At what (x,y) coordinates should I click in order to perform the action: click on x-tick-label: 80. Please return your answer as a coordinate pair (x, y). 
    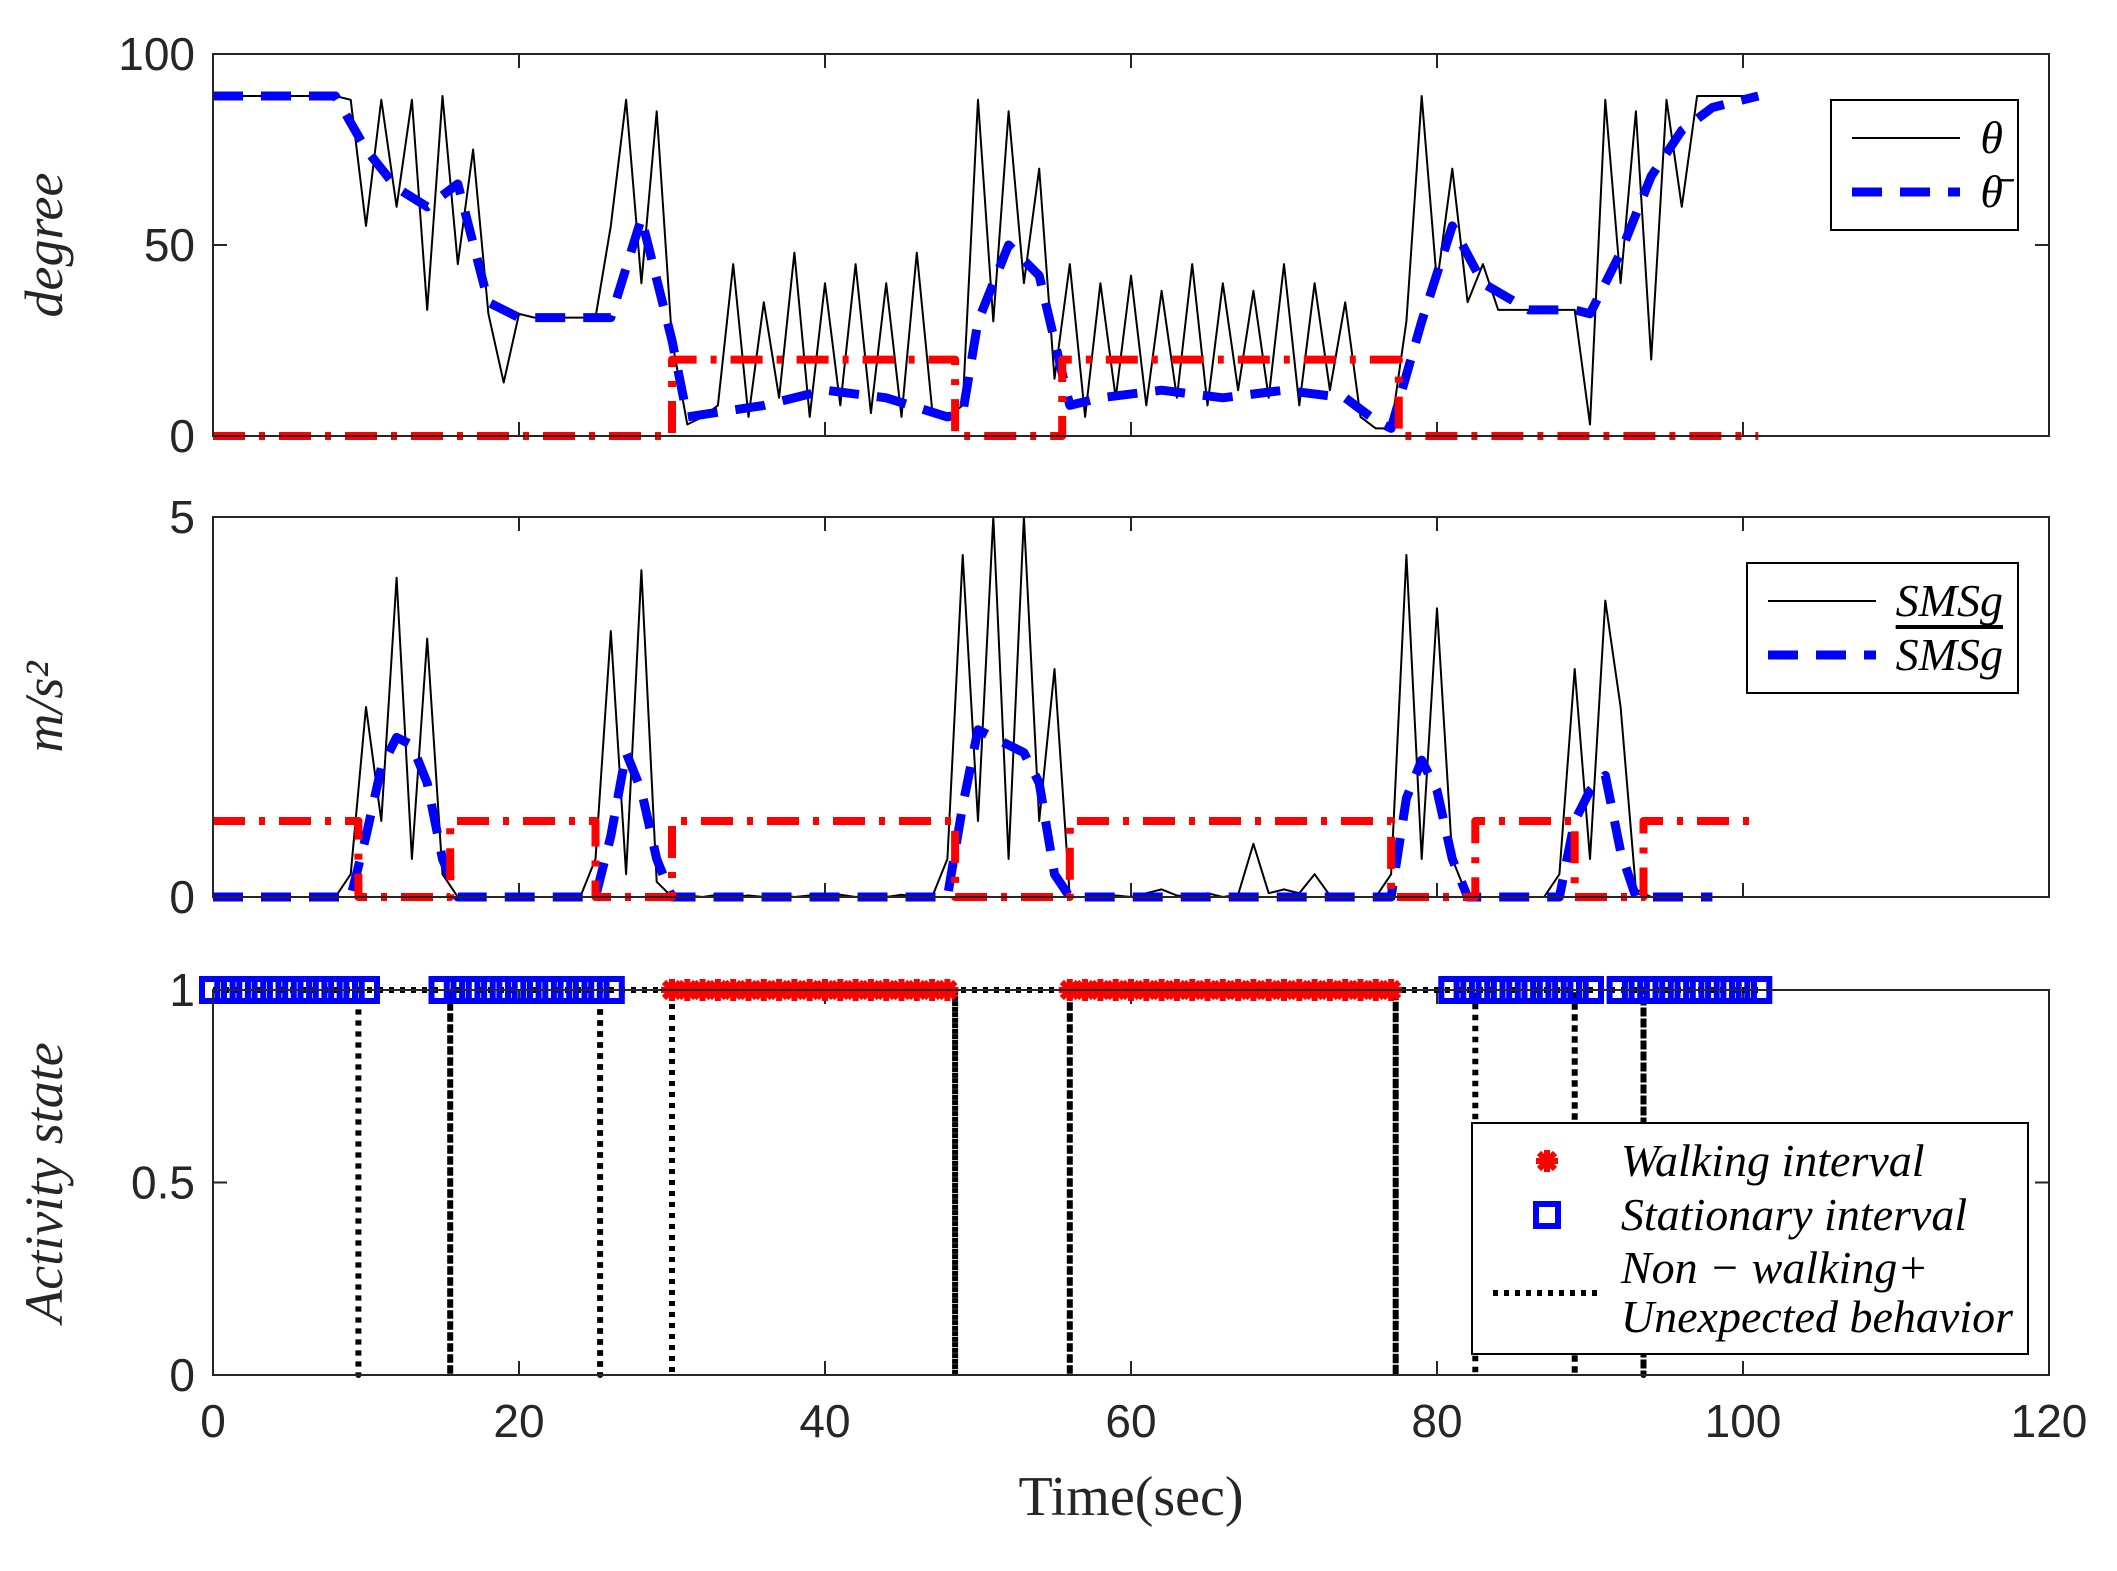
    Looking at the image, I should click on (1436, 1421).